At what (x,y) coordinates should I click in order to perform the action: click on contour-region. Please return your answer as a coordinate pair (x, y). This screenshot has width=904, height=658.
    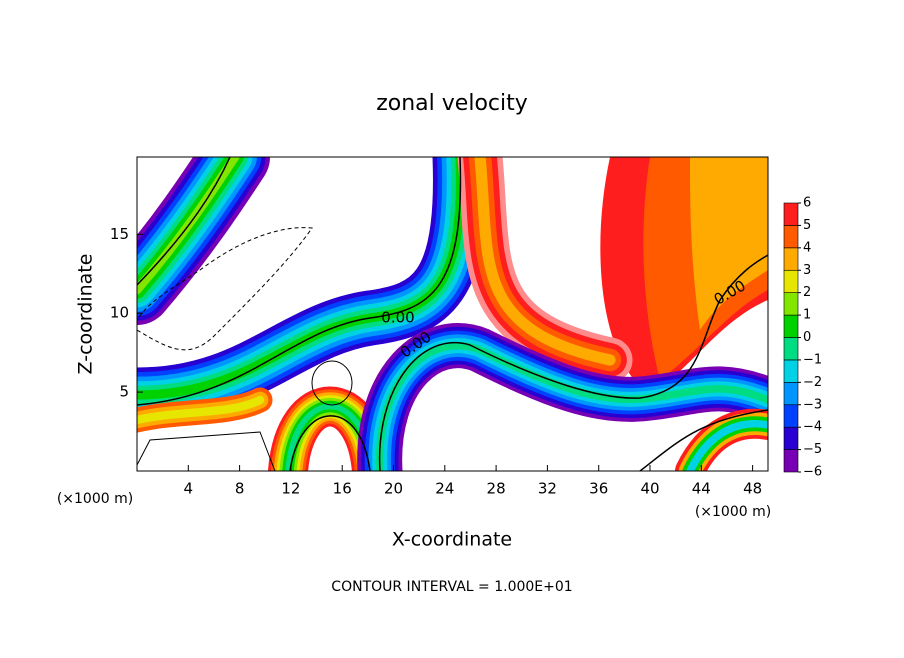
    Looking at the image, I should click on (729, 243).